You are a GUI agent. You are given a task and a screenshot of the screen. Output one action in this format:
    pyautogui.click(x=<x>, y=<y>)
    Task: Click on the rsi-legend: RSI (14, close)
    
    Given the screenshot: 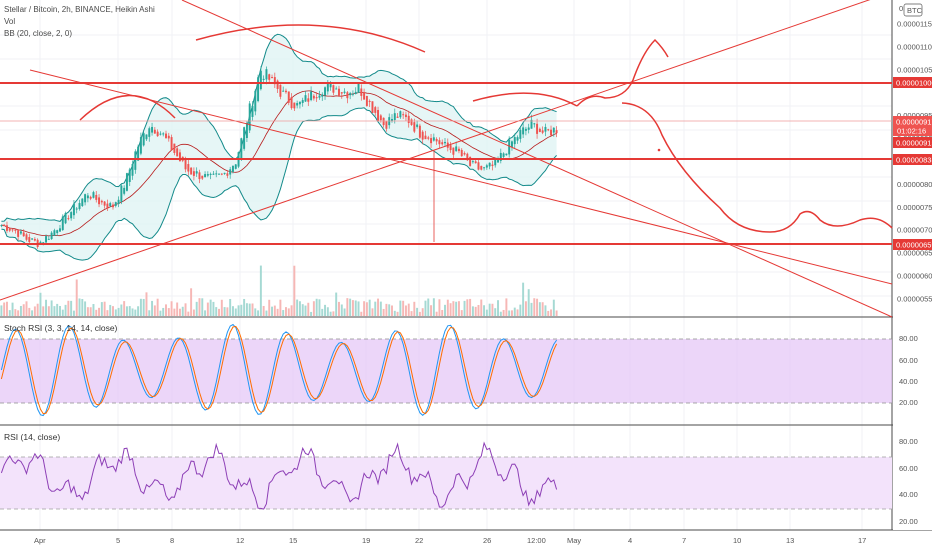 What is the action you would take?
    pyautogui.click(x=32, y=437)
    